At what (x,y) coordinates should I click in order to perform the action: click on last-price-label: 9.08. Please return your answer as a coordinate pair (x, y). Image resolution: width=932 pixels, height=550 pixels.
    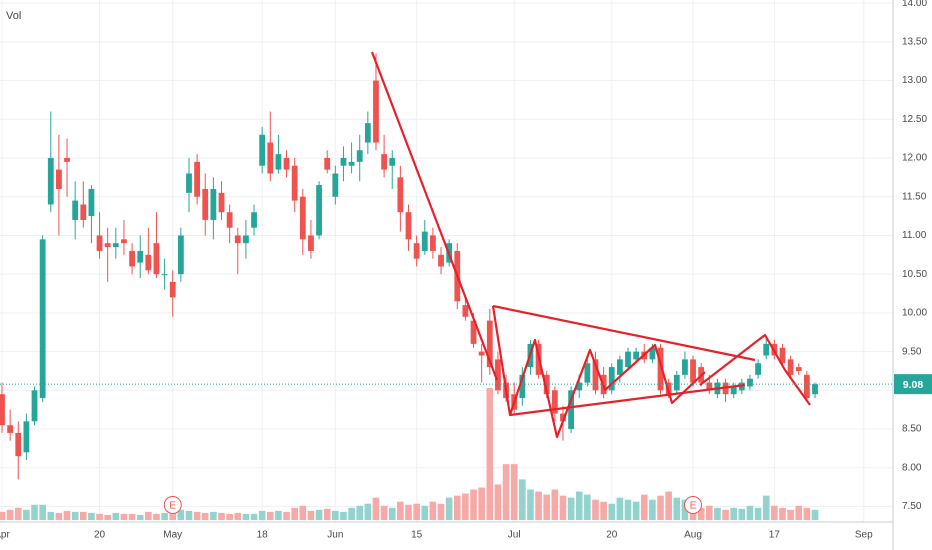
    Looking at the image, I should click on (913, 385).